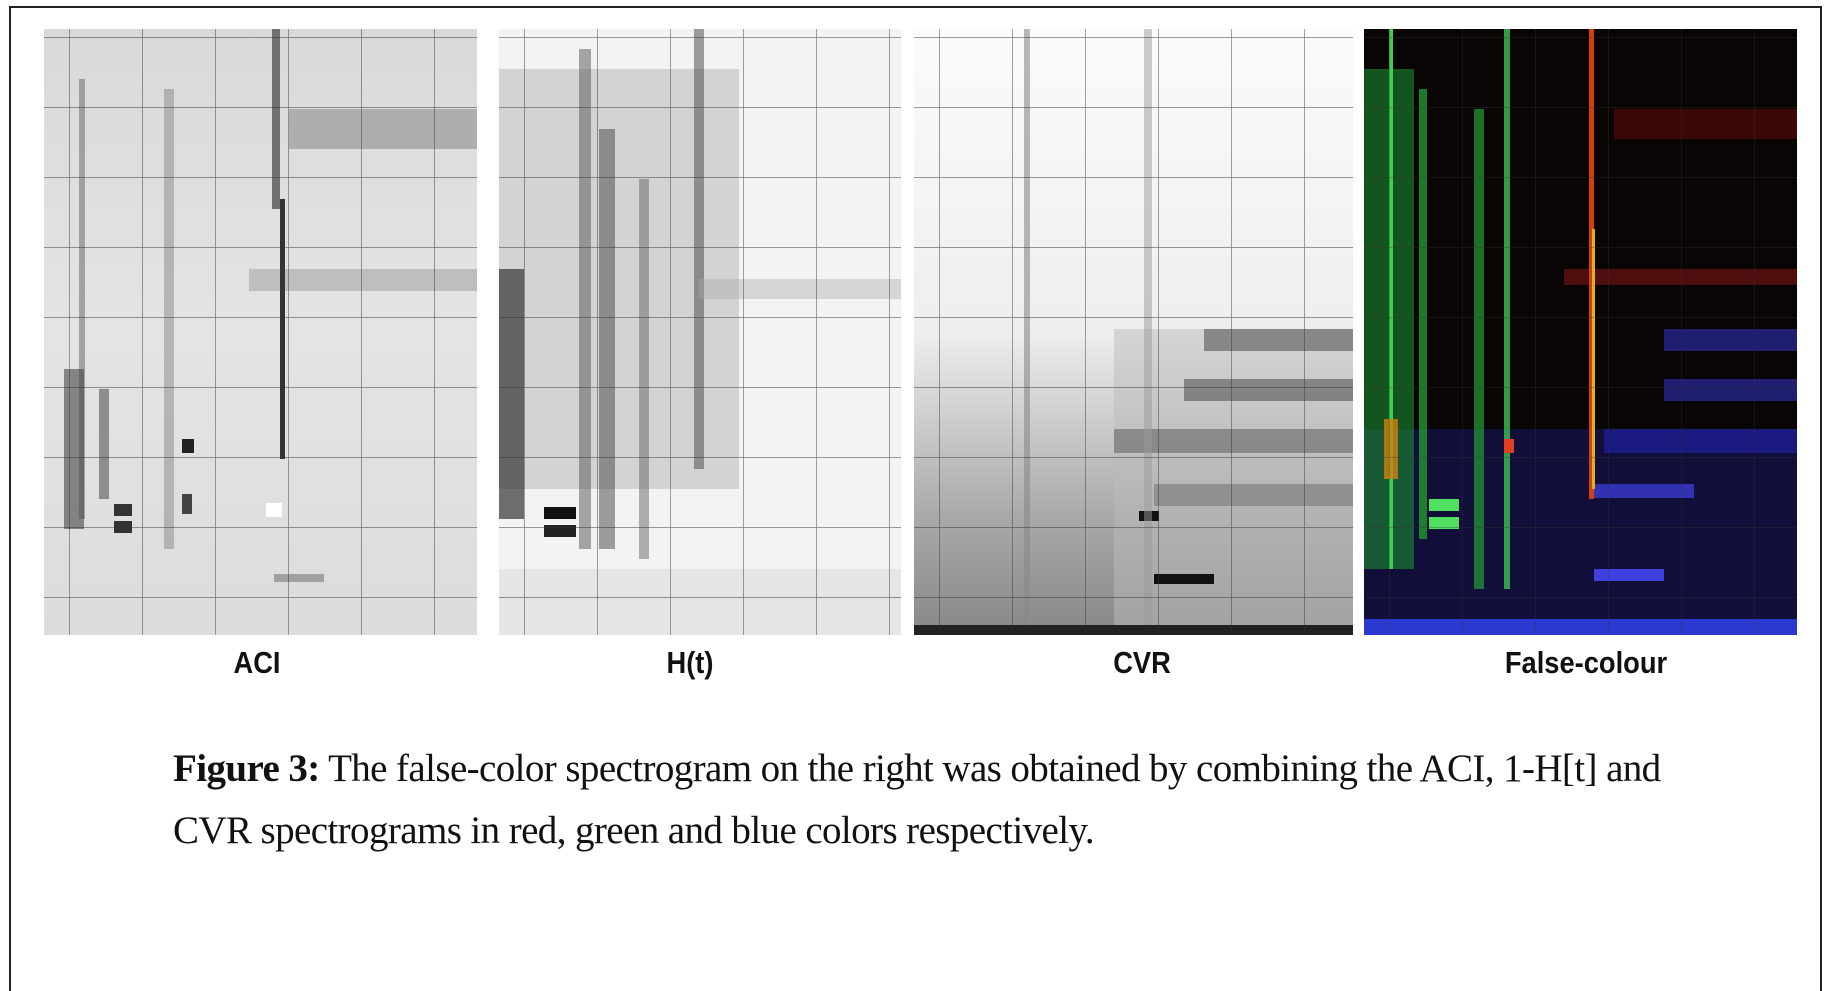  I want to click on caption-number: Figure 3:, so click(246, 768).